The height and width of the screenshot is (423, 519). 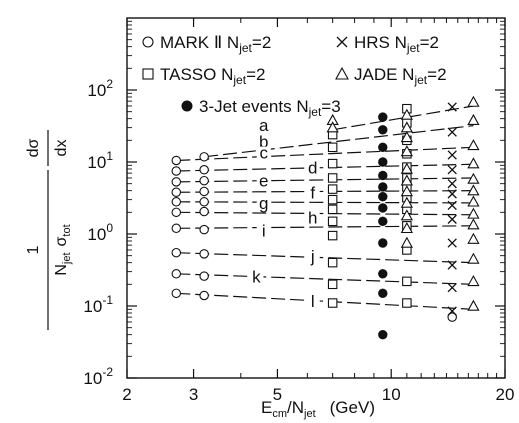 I want to click on legend-text: 3-Jet events N, so click(x=254, y=106).